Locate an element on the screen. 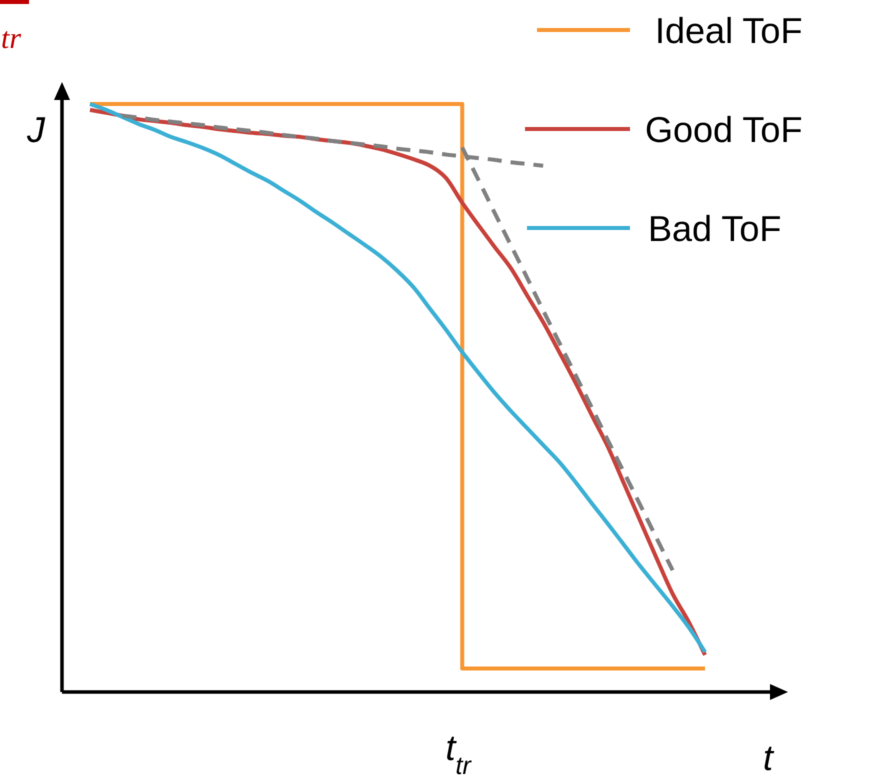 The width and height of the screenshot is (869, 777). text: tr is located at coordinates (11, 38).